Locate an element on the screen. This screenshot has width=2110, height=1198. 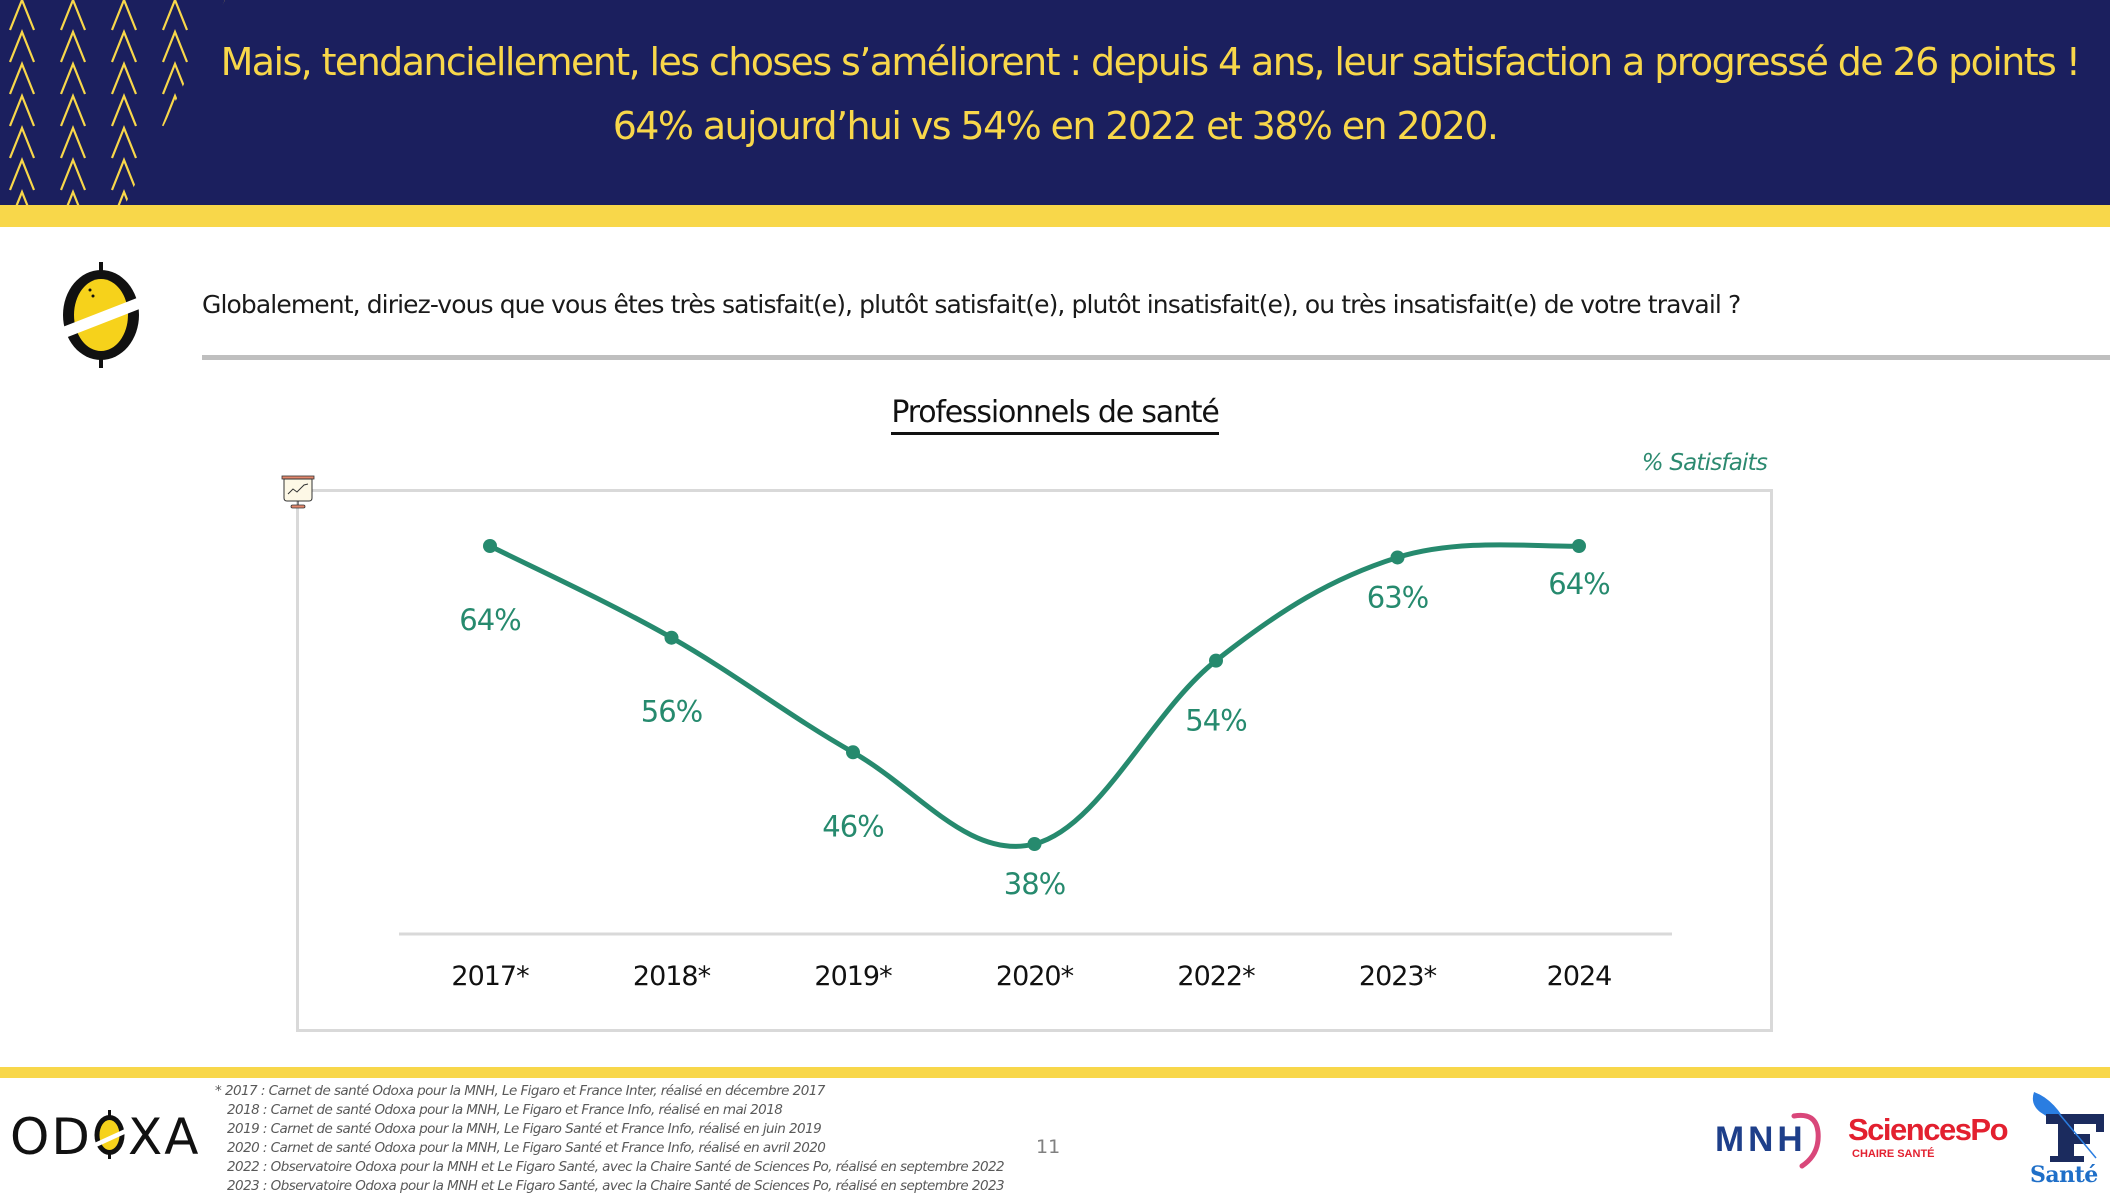
sciencespo-name: SciencesPo is located at coordinates (1928, 1129).